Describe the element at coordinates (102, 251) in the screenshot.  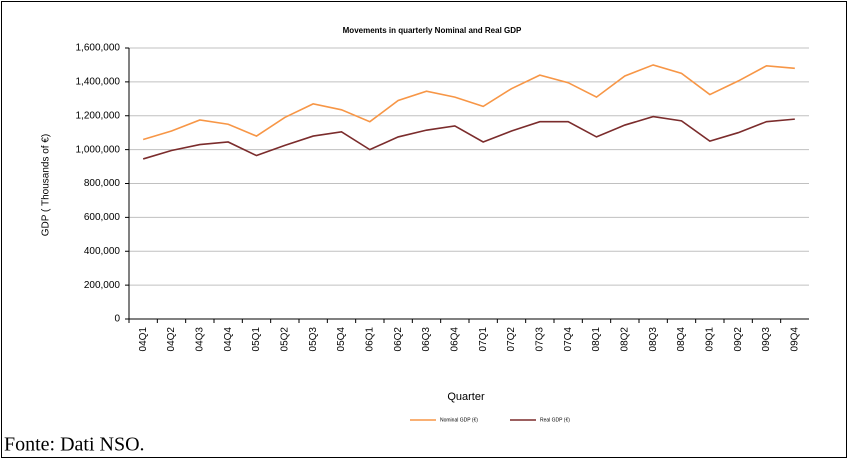
I see `y-tick-label: 400,000` at that location.